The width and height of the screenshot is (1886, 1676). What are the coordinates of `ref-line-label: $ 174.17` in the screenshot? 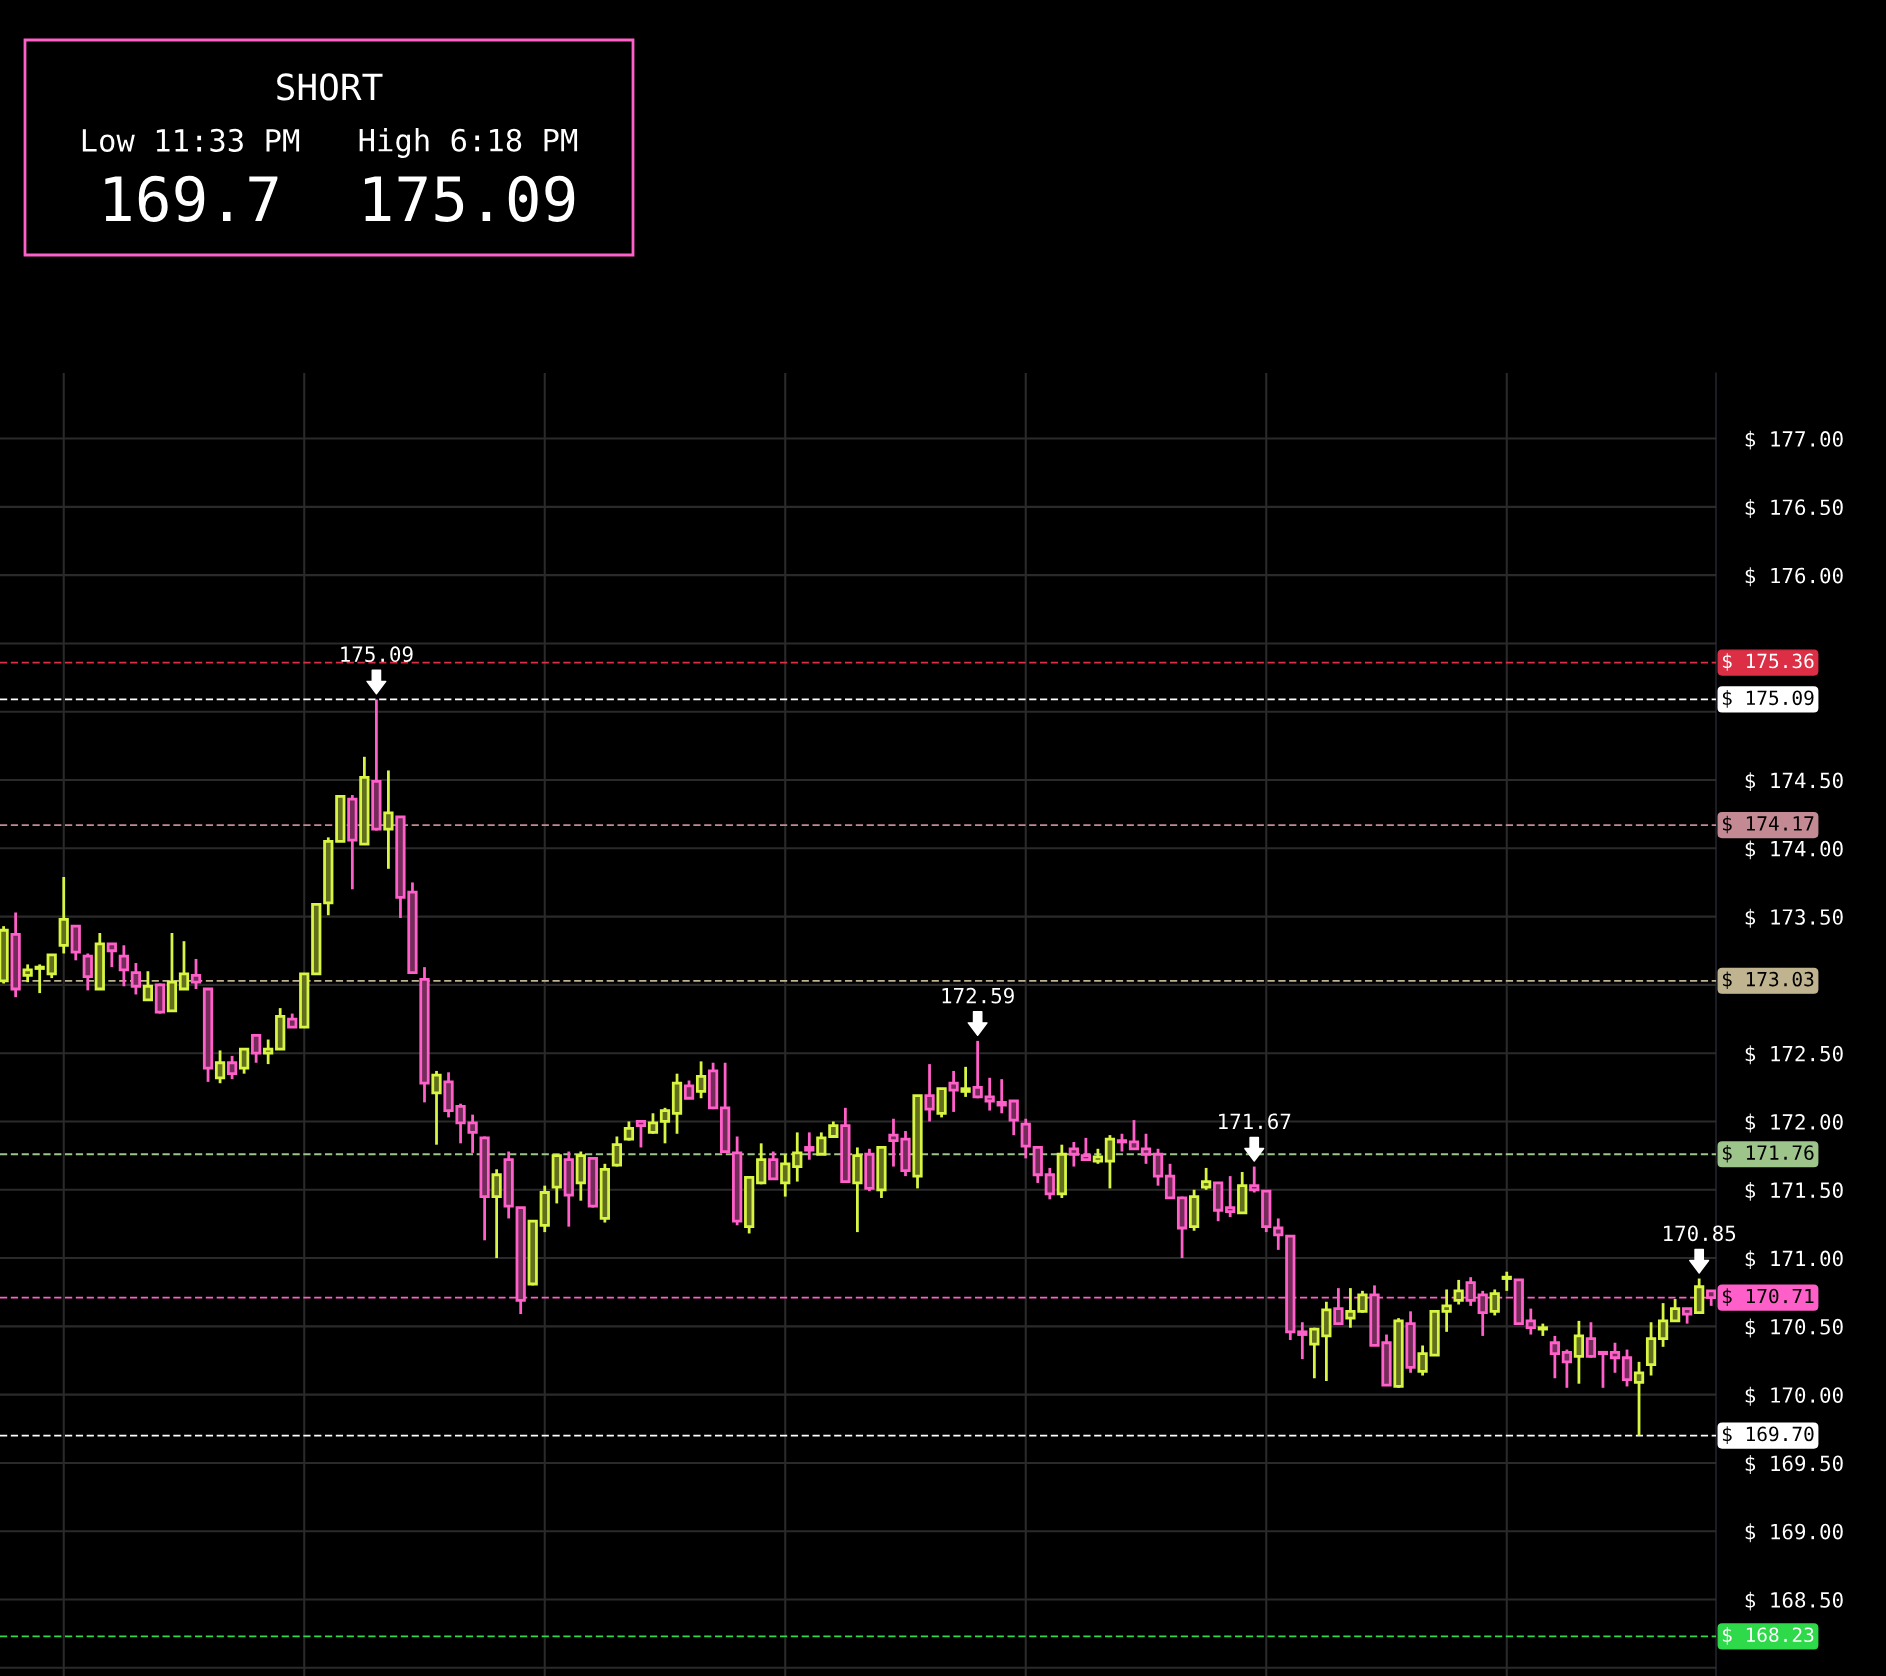 It's located at (1768, 824).